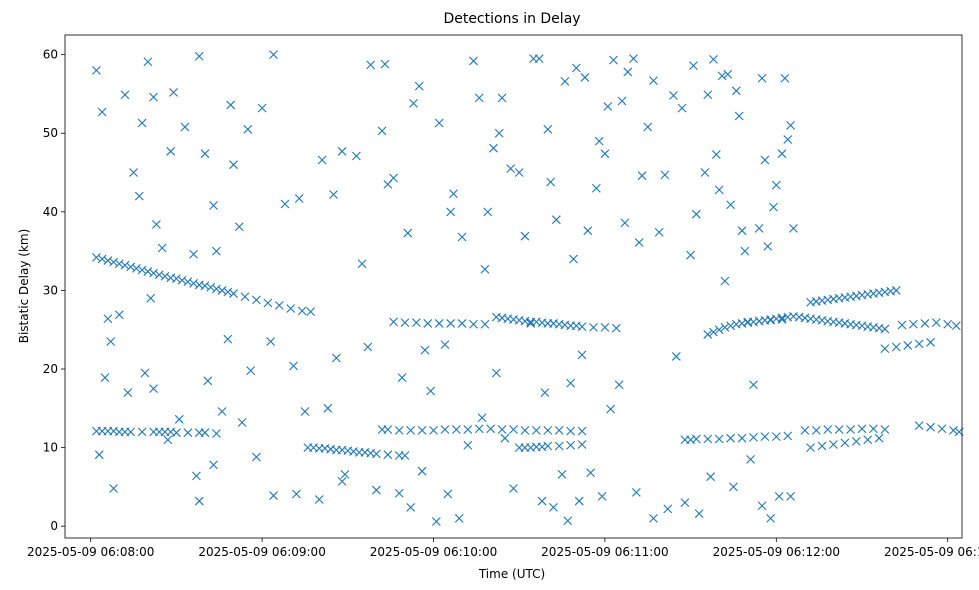 This screenshot has width=979, height=590. Describe the element at coordinates (50, 133) in the screenshot. I see `y-tick-label: 50` at that location.